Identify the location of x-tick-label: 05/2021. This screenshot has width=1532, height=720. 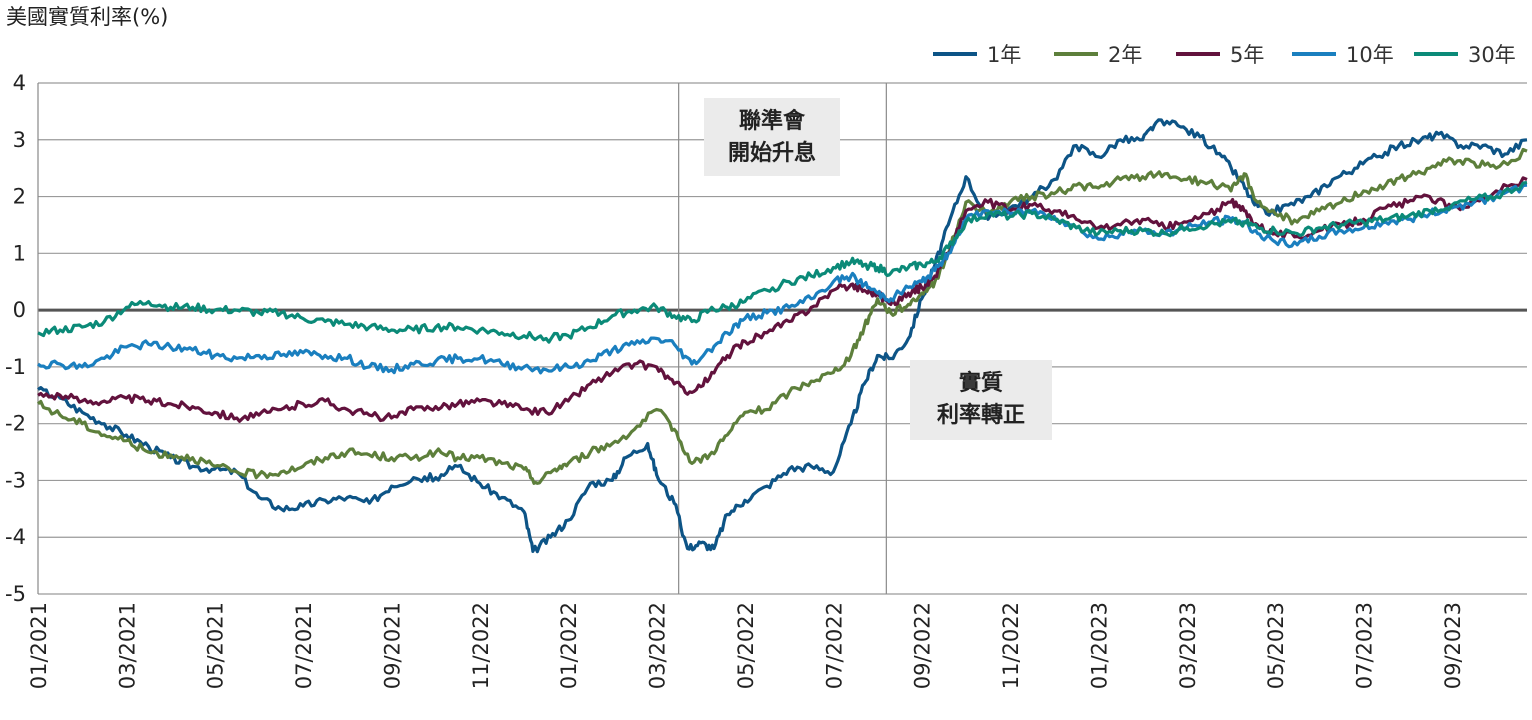
(216, 645).